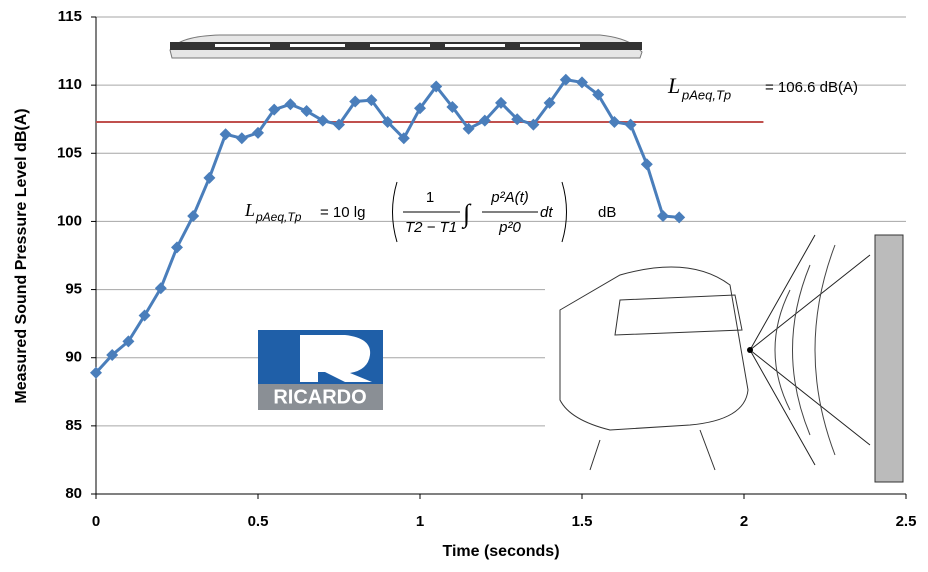  Describe the element at coordinates (546, 212) in the screenshot. I see `formula-differential: dt` at that location.